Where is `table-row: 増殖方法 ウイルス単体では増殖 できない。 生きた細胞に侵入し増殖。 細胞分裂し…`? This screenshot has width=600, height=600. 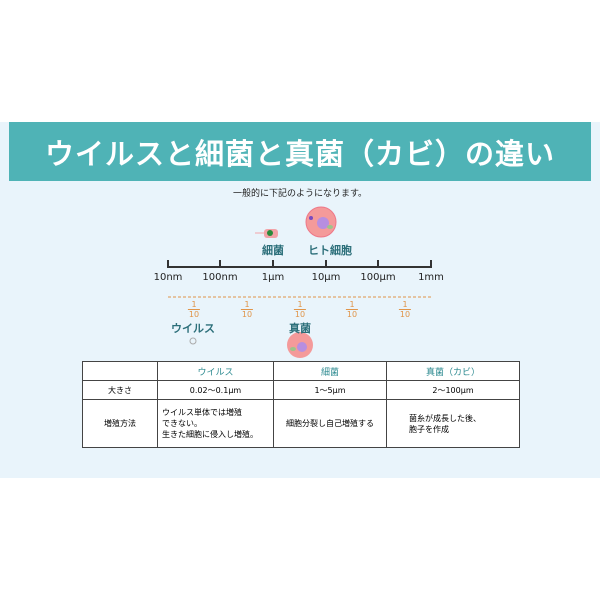
table-row: 増殖方法 ウイルス単体では増殖 できない。 生きた細胞に侵入し増殖。 細胞分裂し… is located at coordinates (301, 423).